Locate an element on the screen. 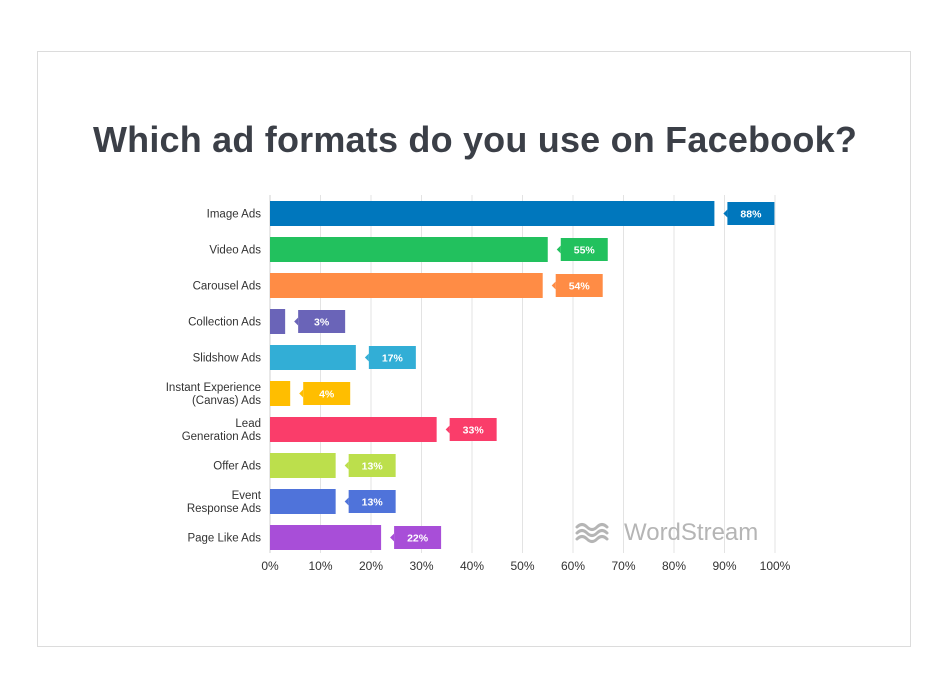 The width and height of the screenshot is (950, 700). category-label-line: Offer Ads is located at coordinates (237, 467).